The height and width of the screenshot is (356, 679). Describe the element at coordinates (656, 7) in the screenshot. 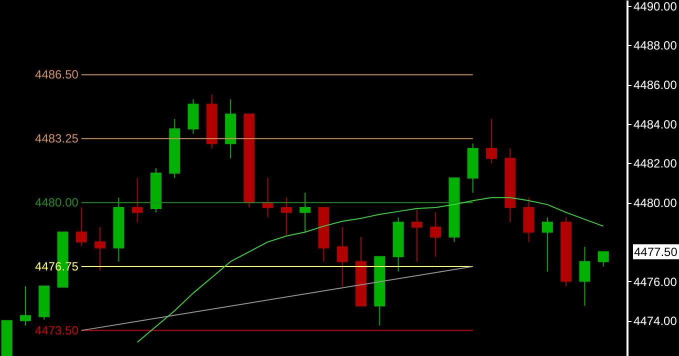

I see `y-tick-label: 4490.00` at that location.